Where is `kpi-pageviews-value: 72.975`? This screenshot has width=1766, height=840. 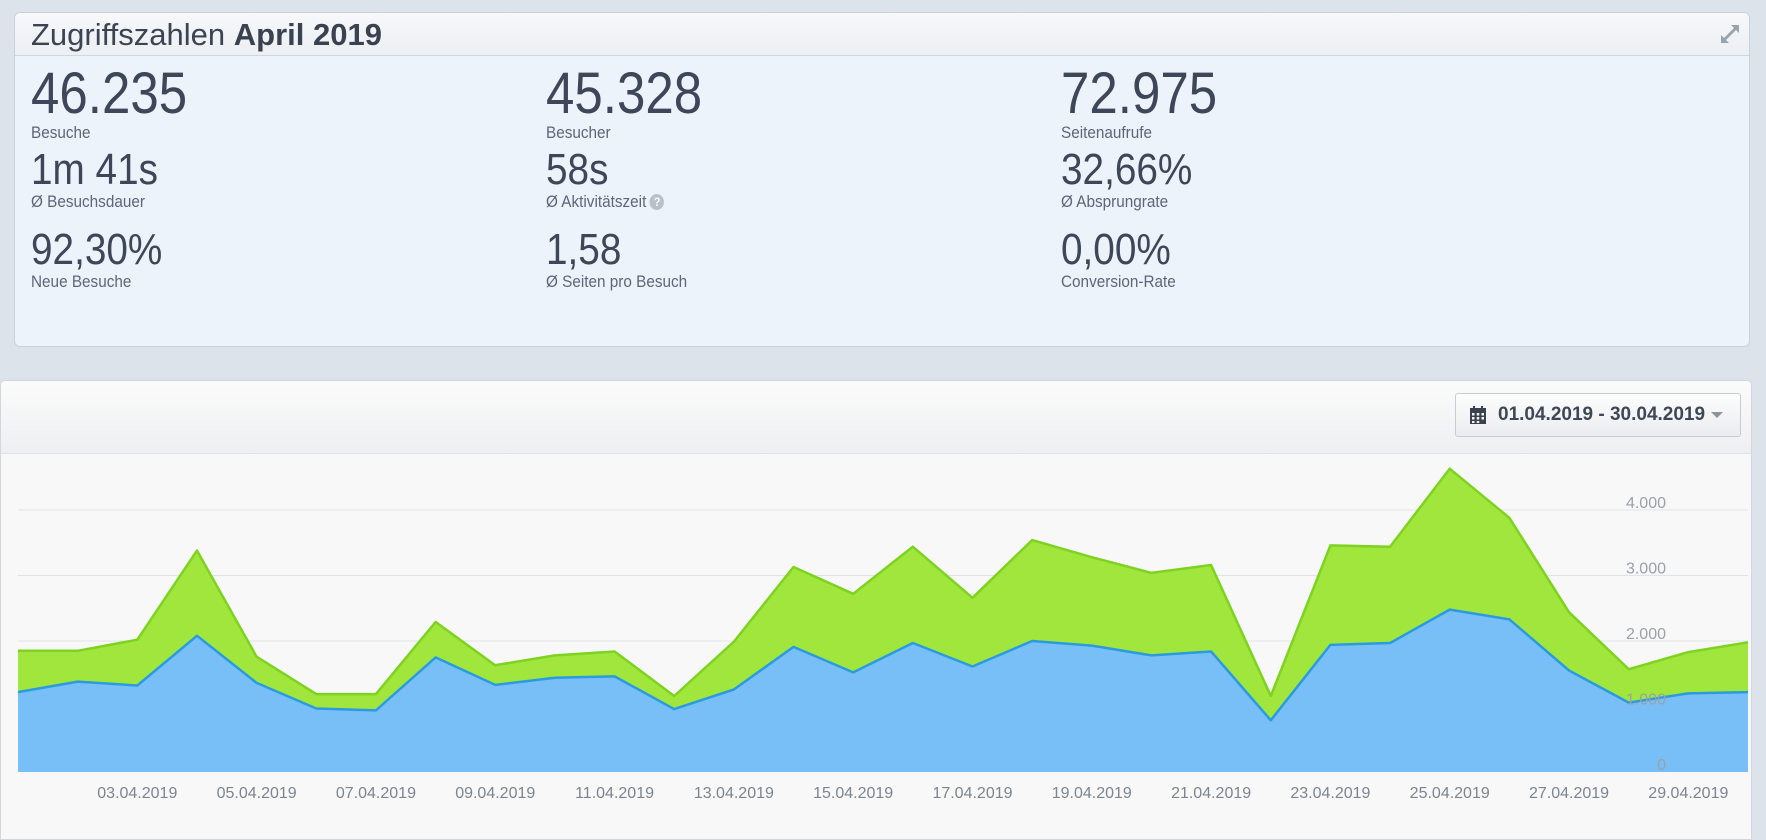 kpi-pageviews-value: 72.975 is located at coordinates (1139, 93).